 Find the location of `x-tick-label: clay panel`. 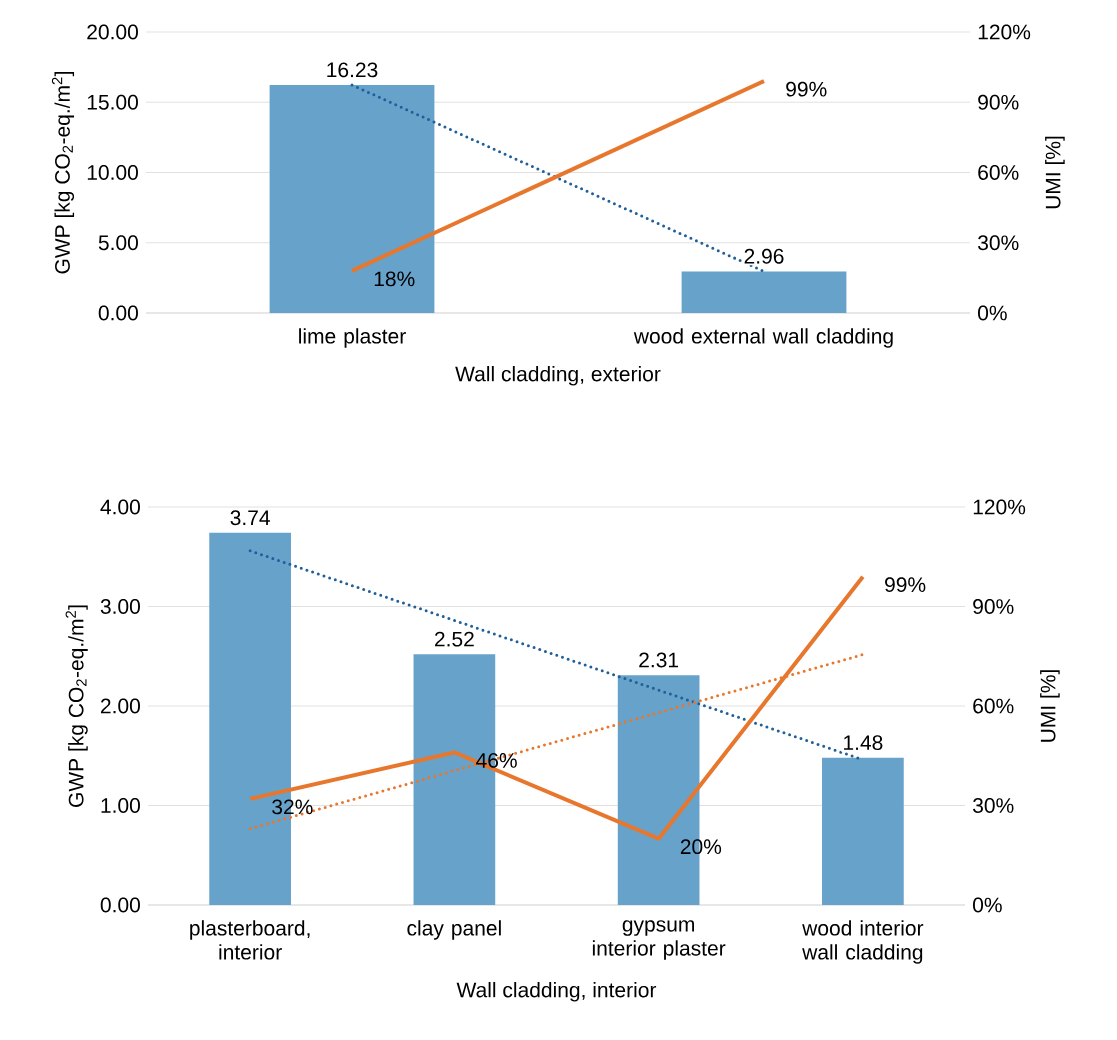

x-tick-label: clay panel is located at coordinates (454, 930).